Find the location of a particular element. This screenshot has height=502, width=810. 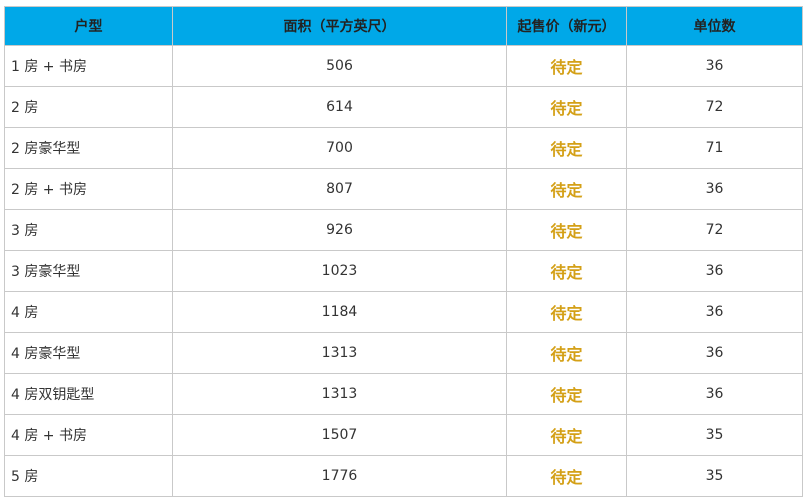

table-row: 4 房豪华型 1313 待定 36 is located at coordinates (403, 353).